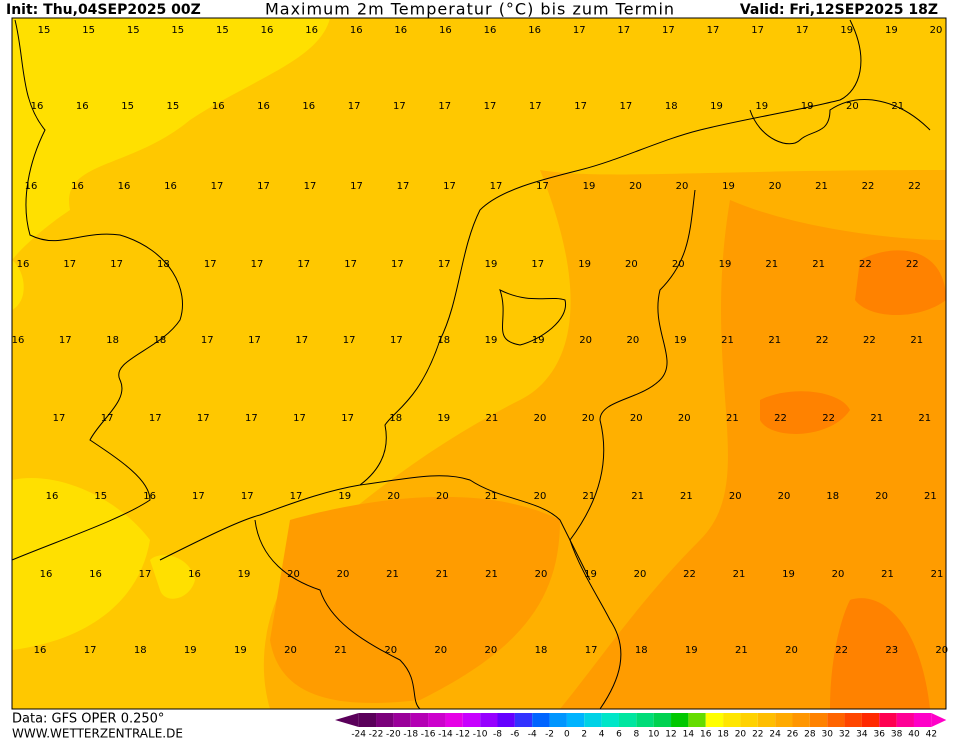  What do you see at coordinates (862, 735) in the screenshot?
I see `colorbar-label: 34` at bounding box center [862, 735].